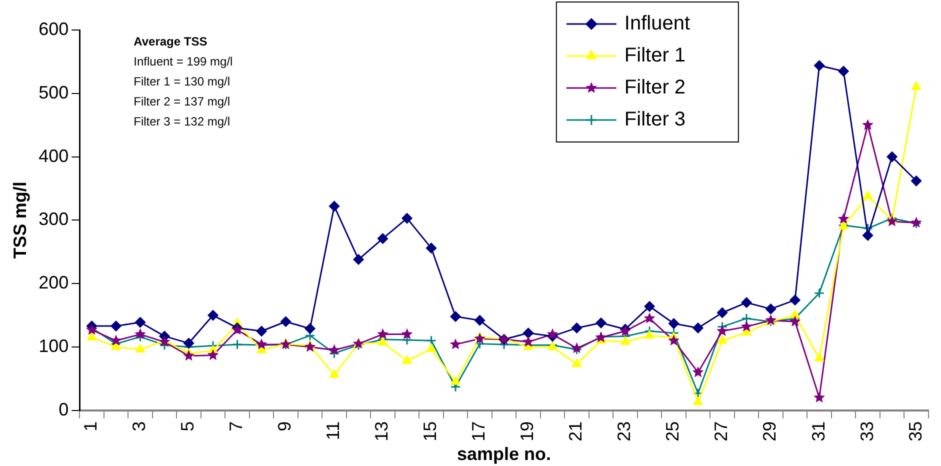 The height and width of the screenshot is (466, 941). I want to click on legend-label: Filter 3, so click(655, 119).